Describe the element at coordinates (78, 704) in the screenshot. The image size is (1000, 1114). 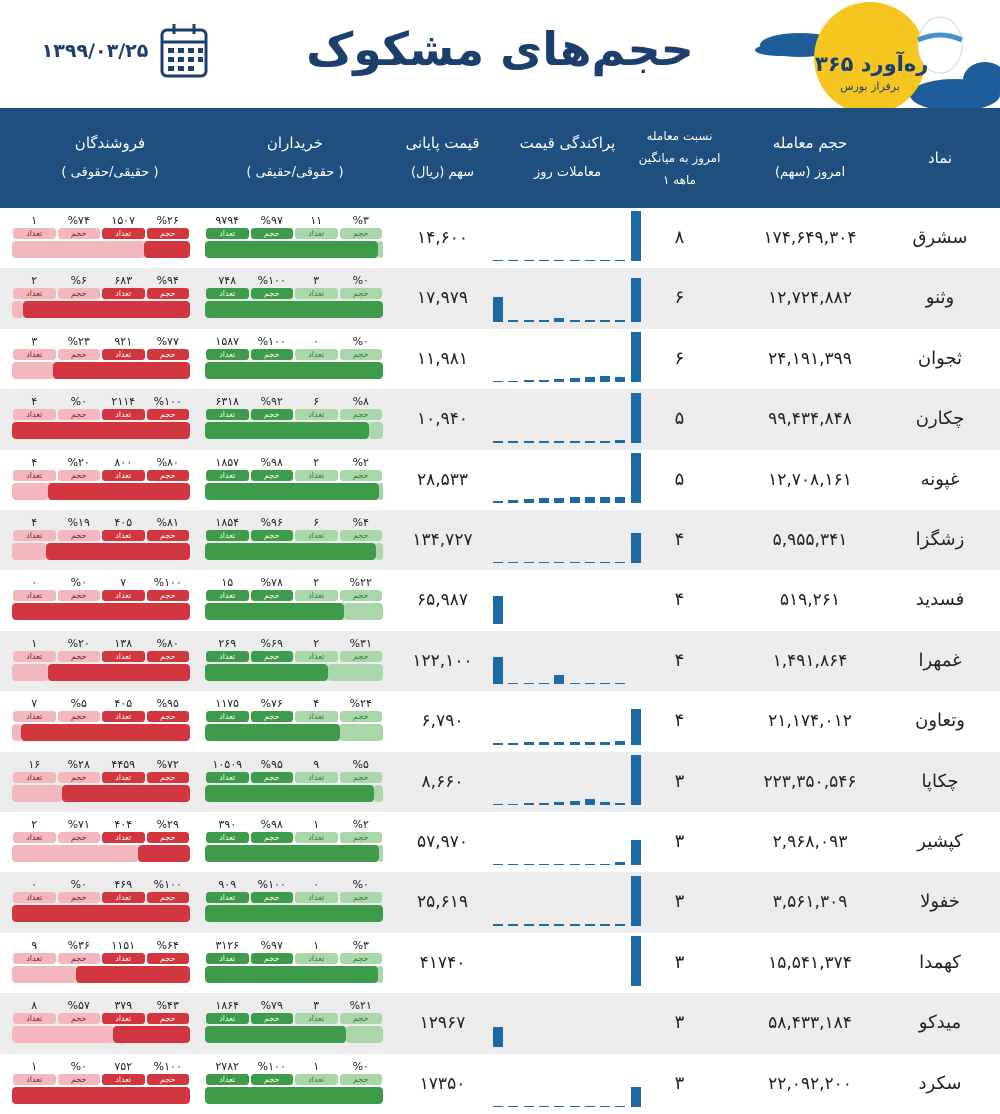
I see `sellers-figure: %۵` at that location.